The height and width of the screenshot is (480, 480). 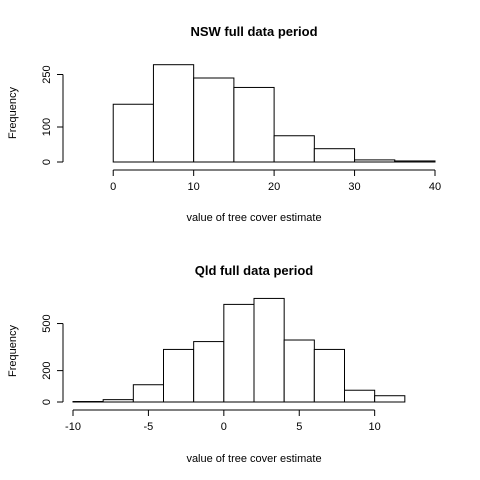 I want to click on y-axis: 0 100 250, so click(x=52, y=115).